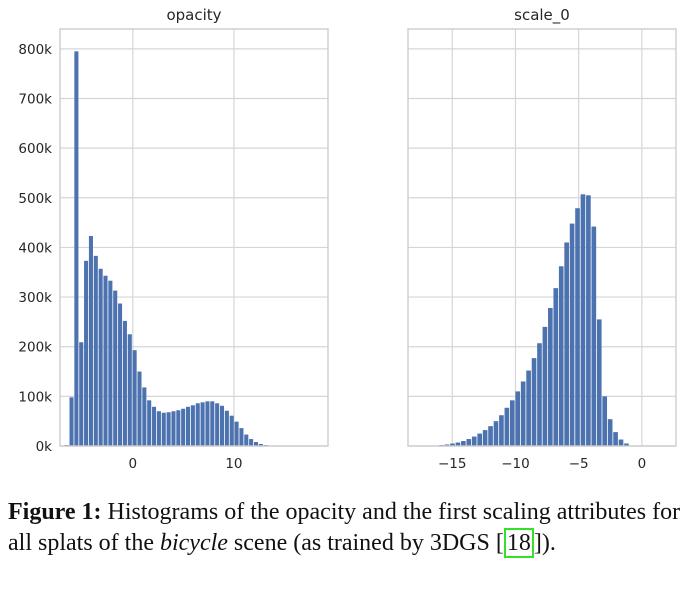 The width and height of the screenshot is (690, 613). Describe the element at coordinates (35, 298) in the screenshot. I see `opacity-ytick-label: 300k` at that location.